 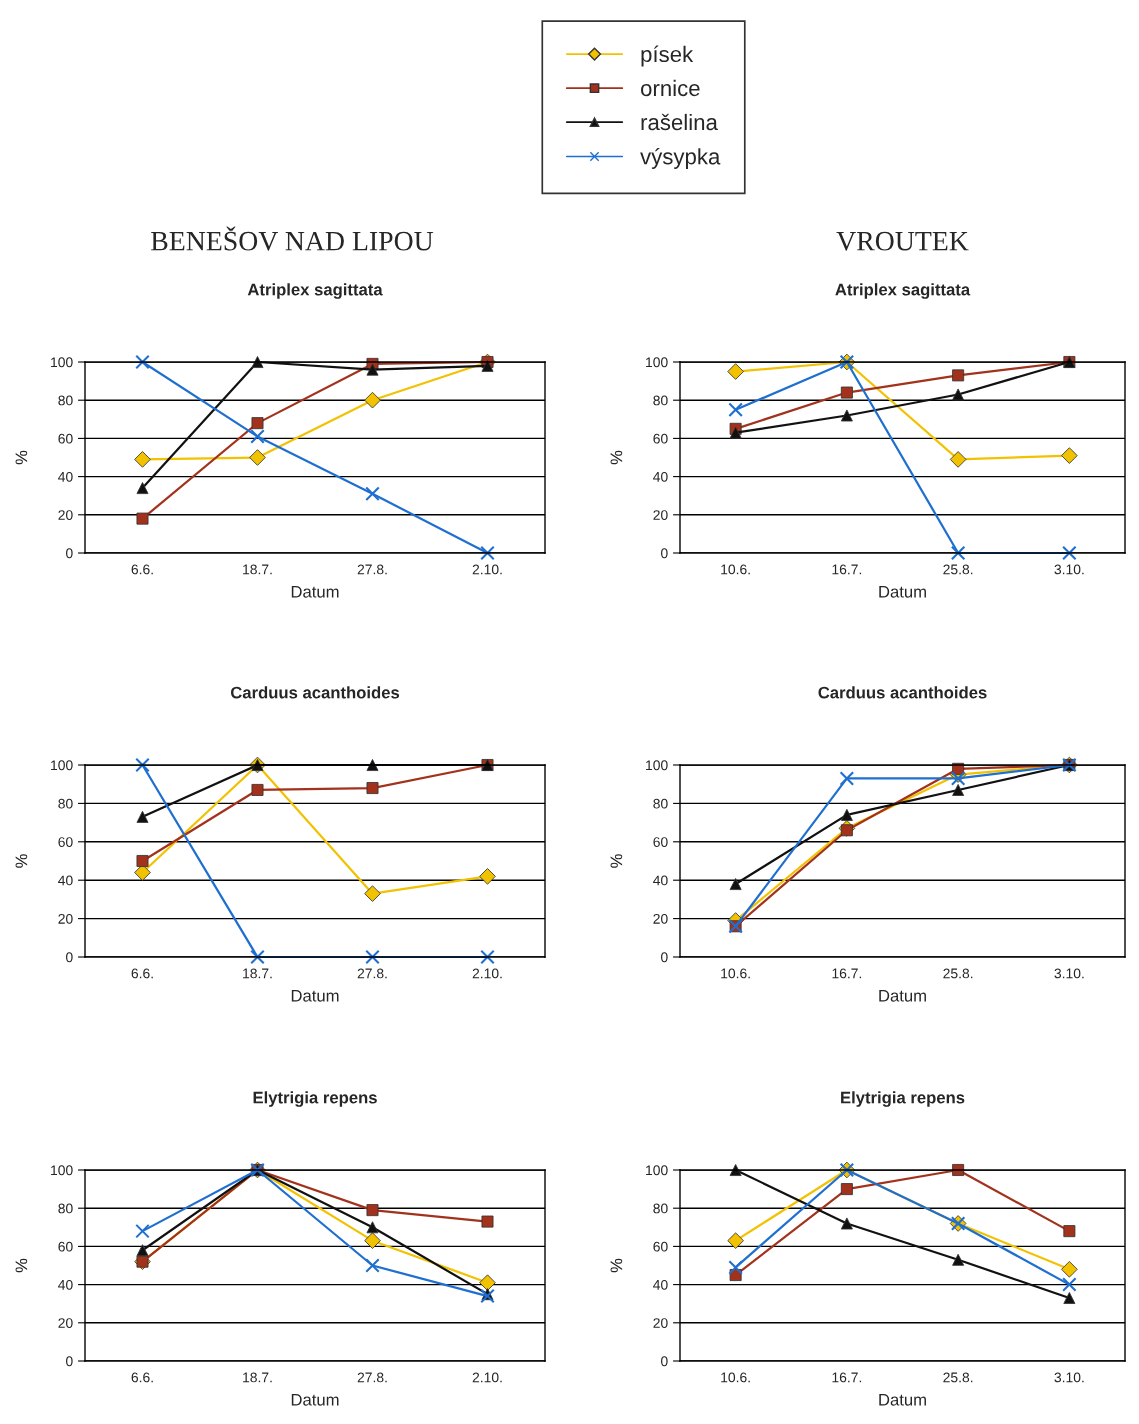 What do you see at coordinates (680, 158) in the screenshot?
I see `legend-label: výsypka` at bounding box center [680, 158].